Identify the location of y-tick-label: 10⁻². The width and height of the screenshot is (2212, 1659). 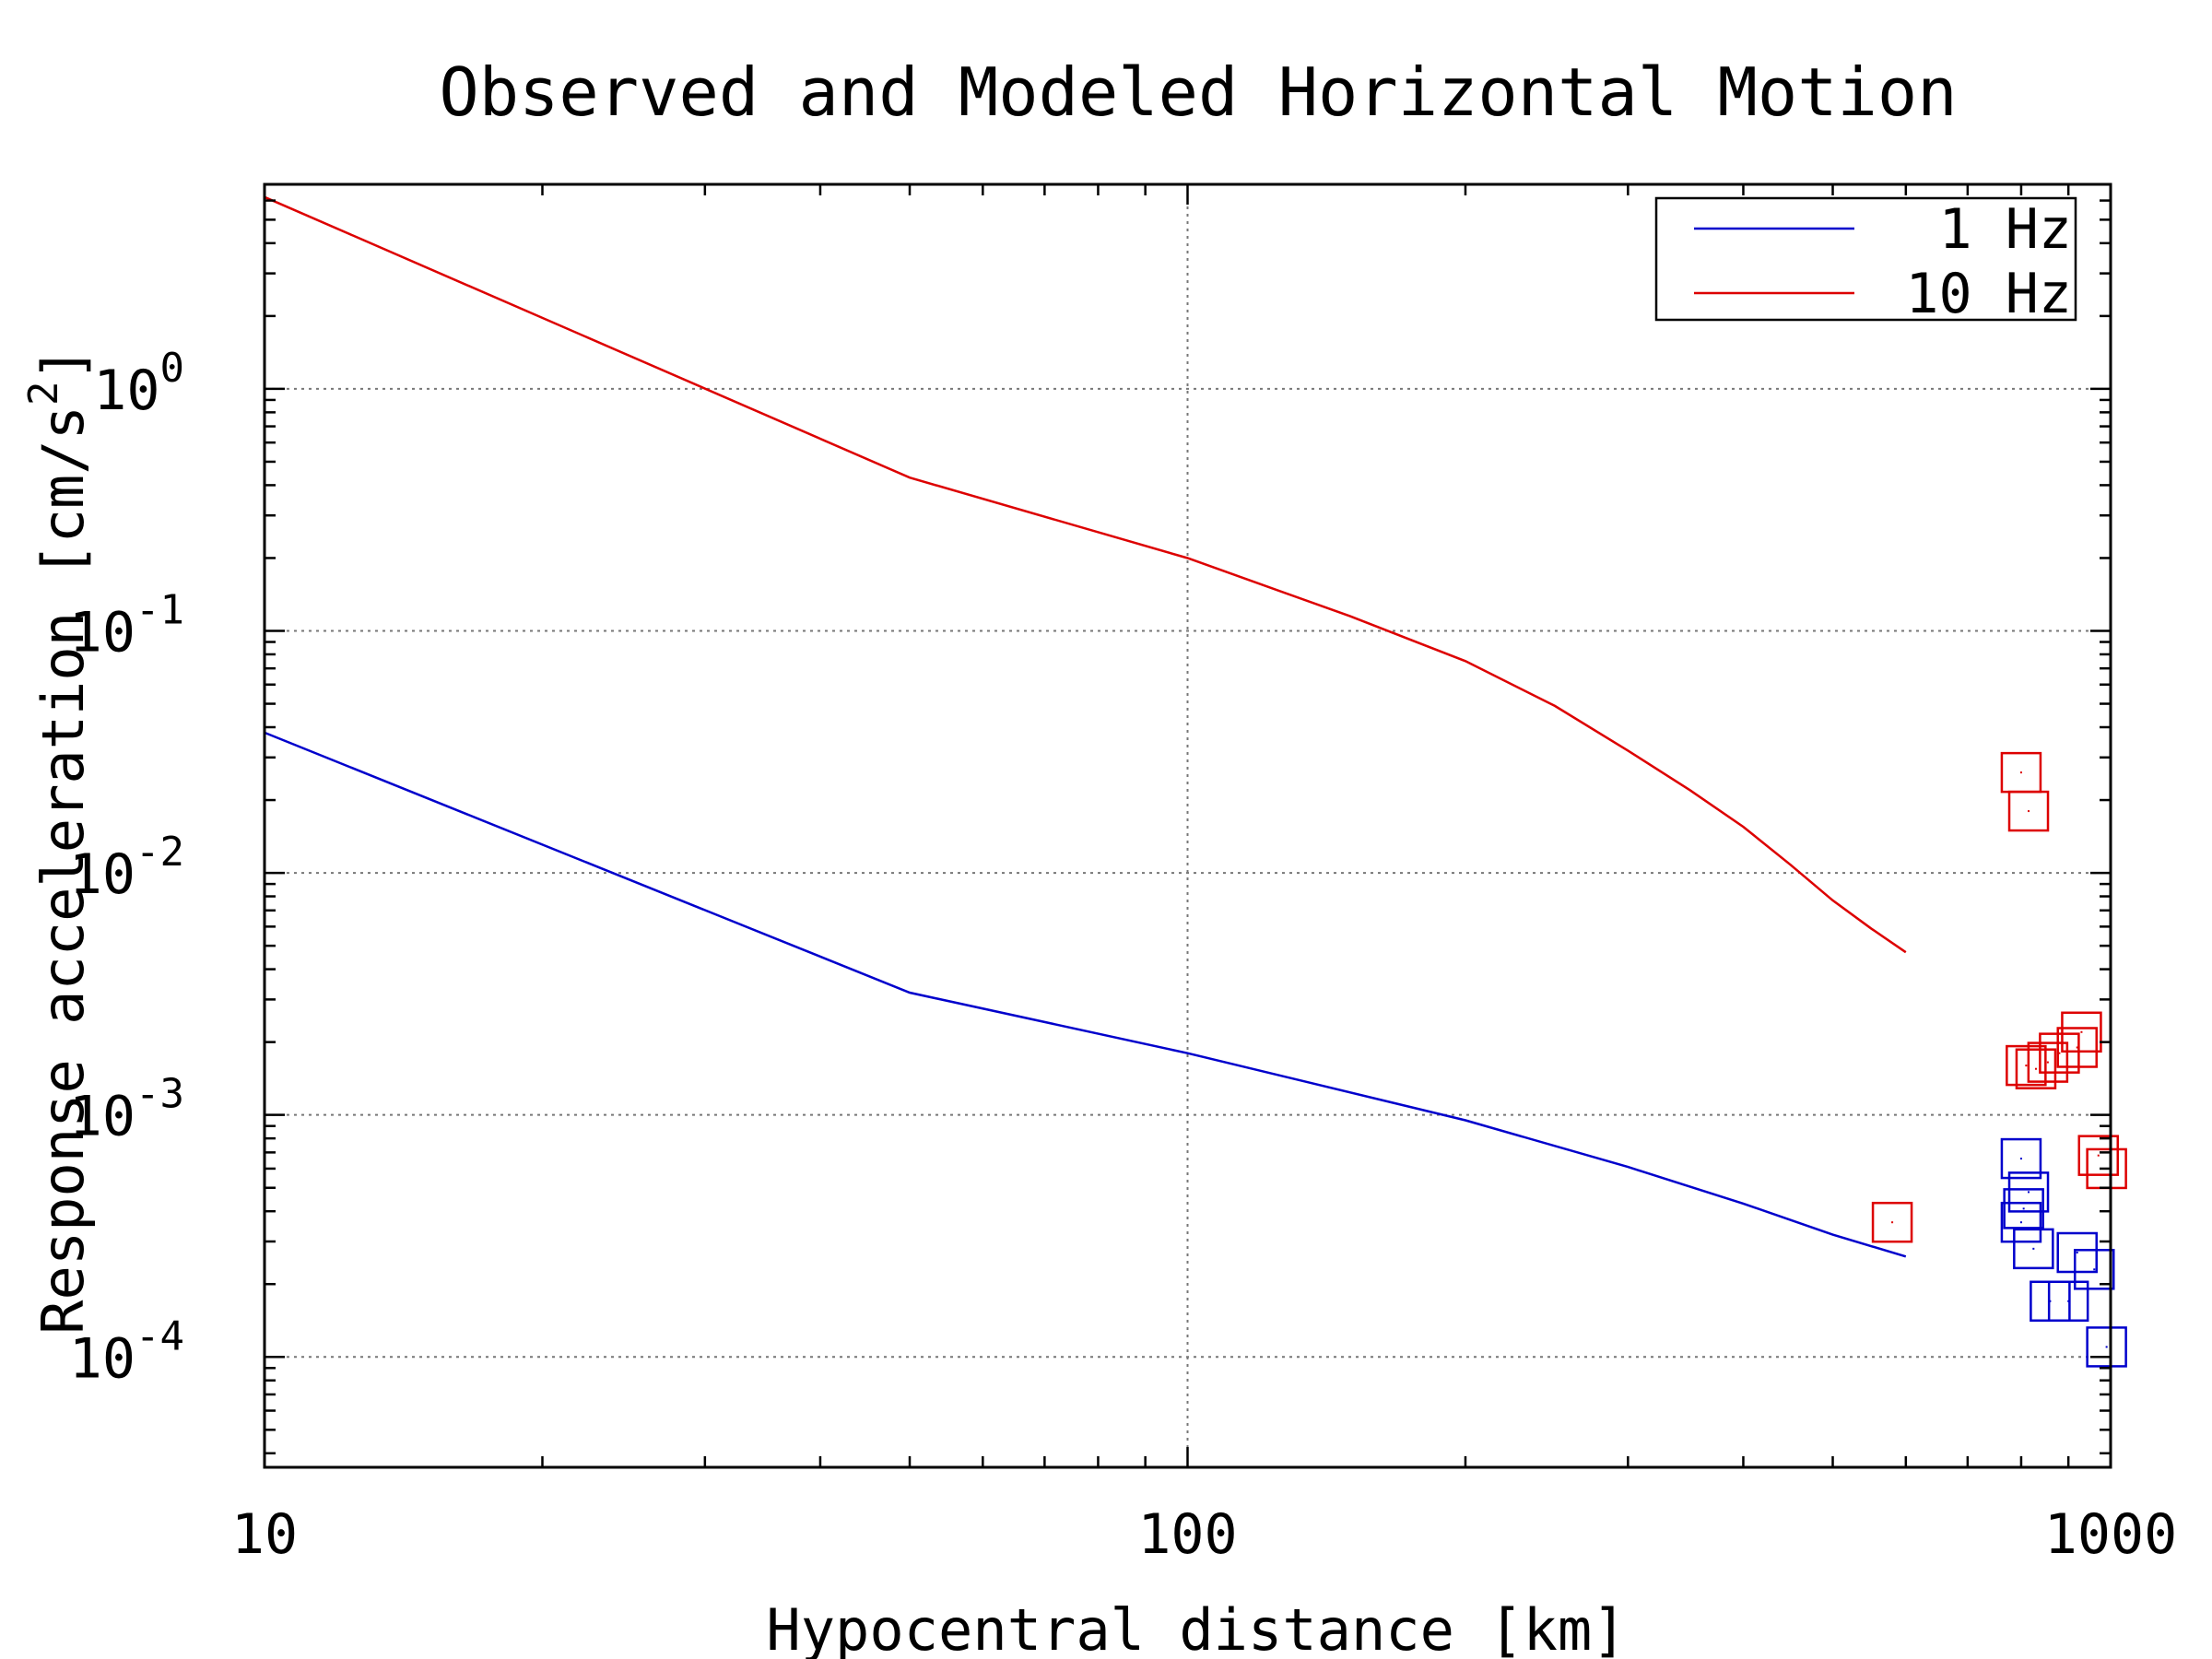
(126, 868).